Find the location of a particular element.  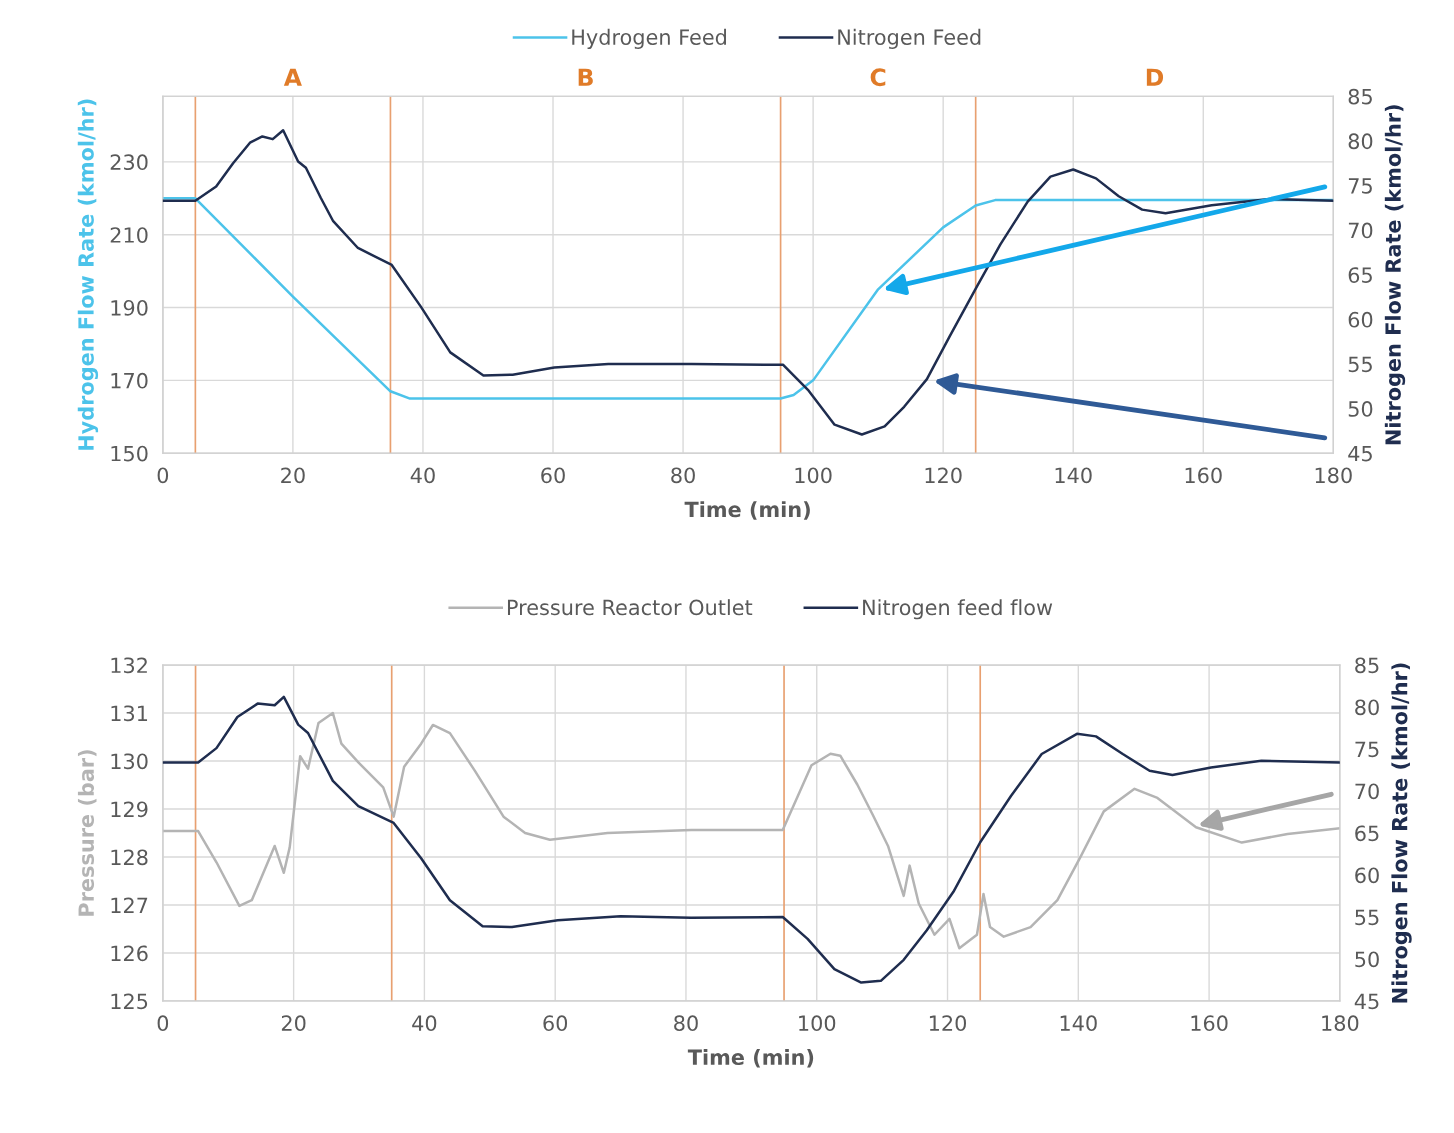

y-tick-label: 127 is located at coordinates (129, 905).